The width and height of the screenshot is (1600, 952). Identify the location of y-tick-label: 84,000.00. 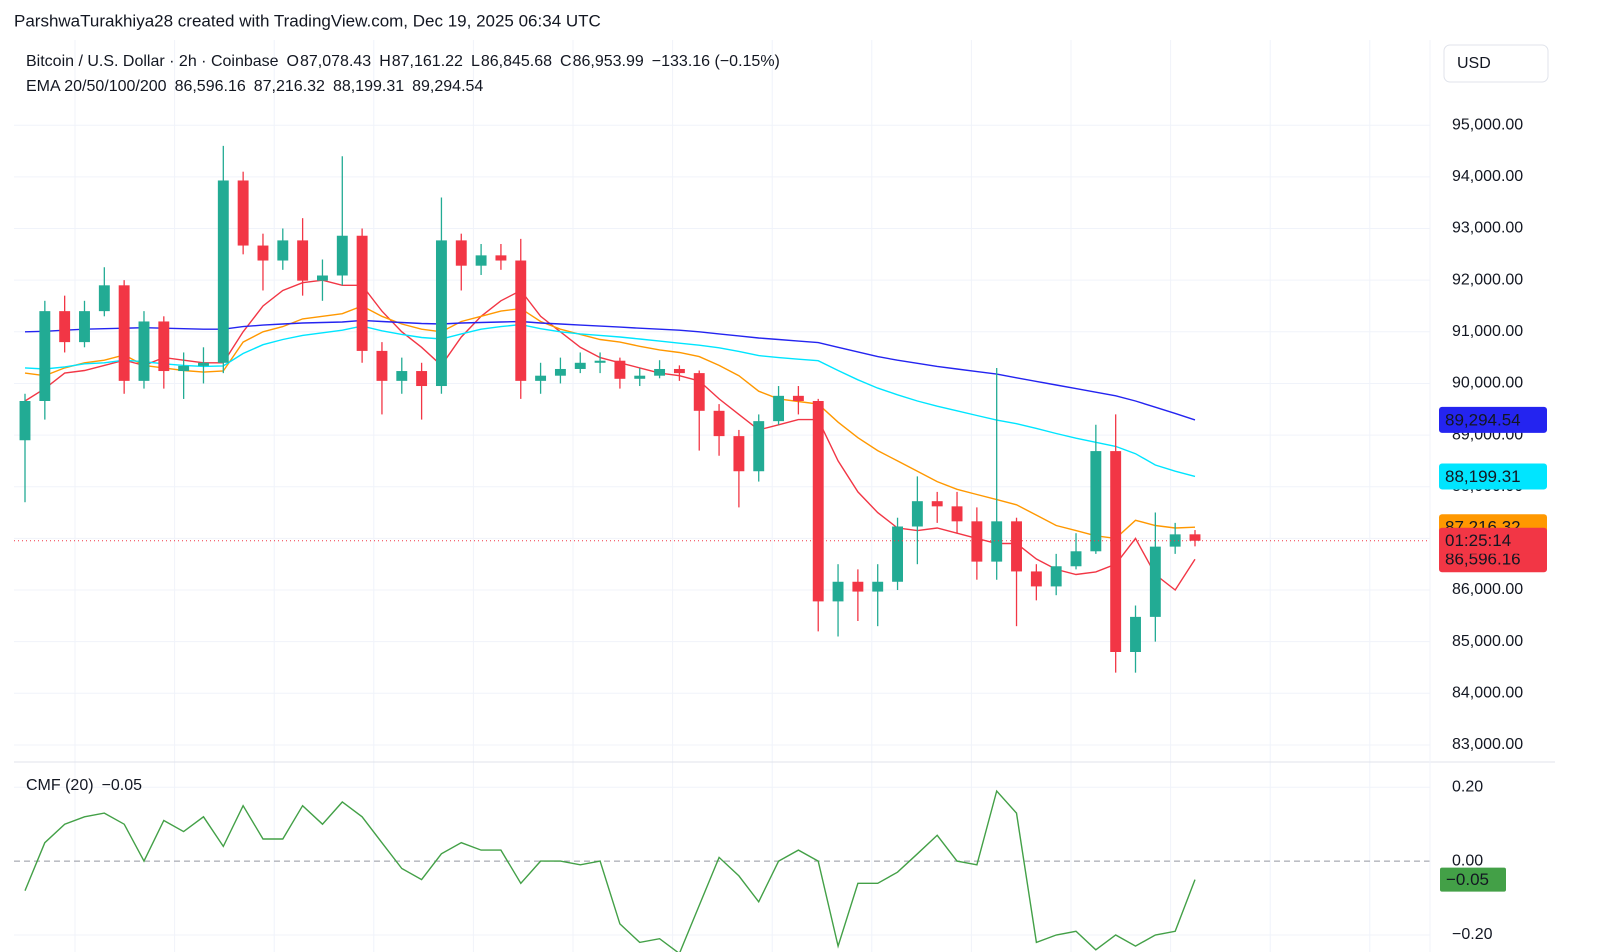
(1487, 693).